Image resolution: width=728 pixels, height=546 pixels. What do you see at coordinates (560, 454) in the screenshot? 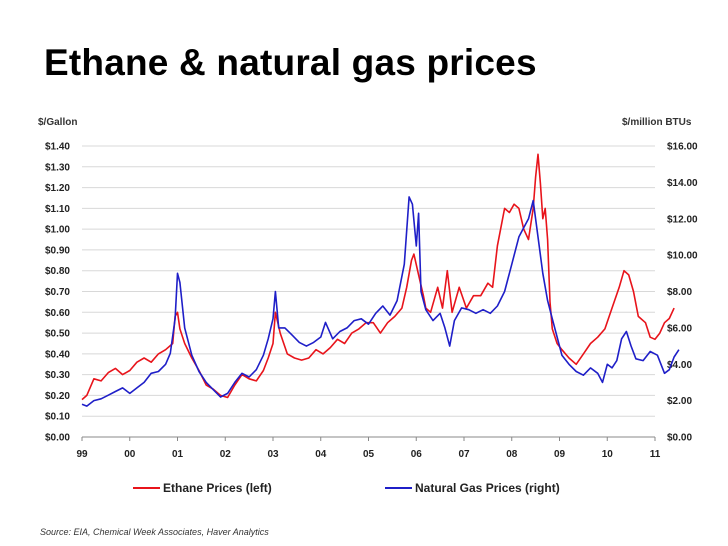
I see `x-tick-label: 09` at bounding box center [560, 454].